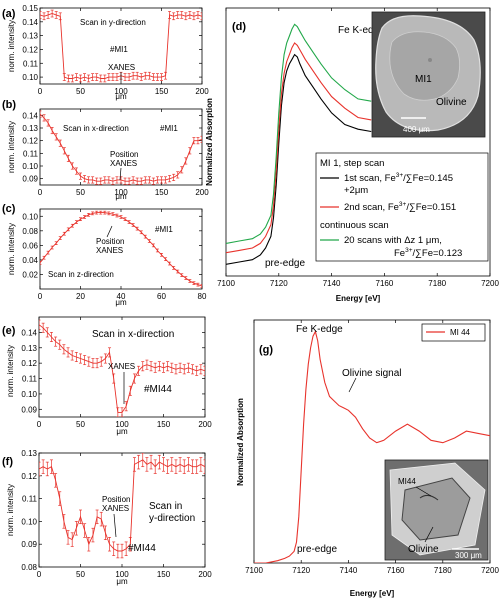  I want to click on xlabel-d: Energy [eV], so click(358, 298).